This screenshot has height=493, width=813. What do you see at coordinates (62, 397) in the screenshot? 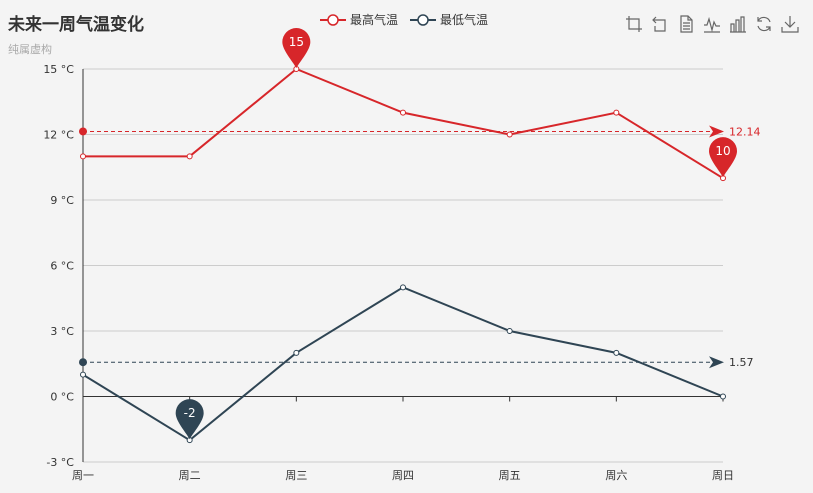
I see `y-tick-label: 0 °C` at bounding box center [62, 397].